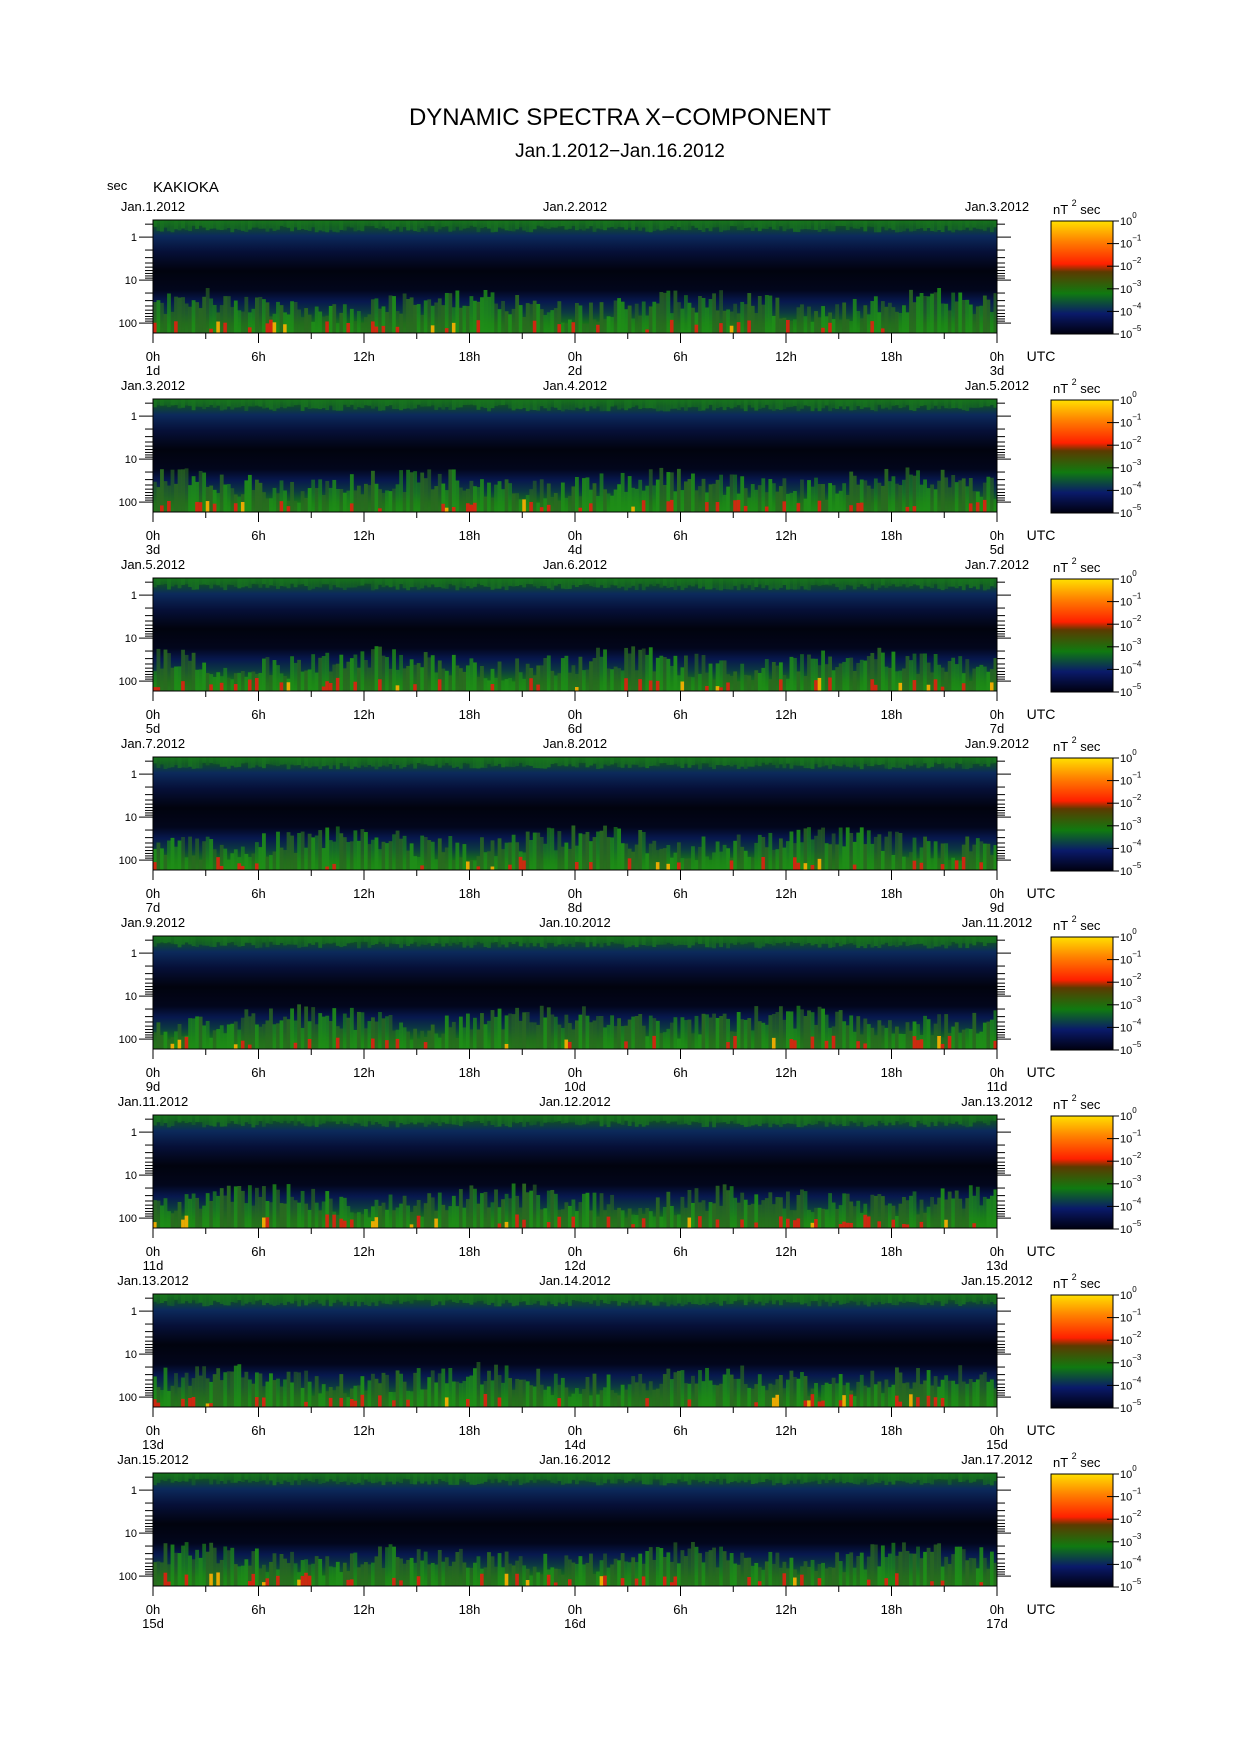  Describe the element at coordinates (1131, 242) in the screenshot. I see `colorbar-tick-label: 10−1` at that location.